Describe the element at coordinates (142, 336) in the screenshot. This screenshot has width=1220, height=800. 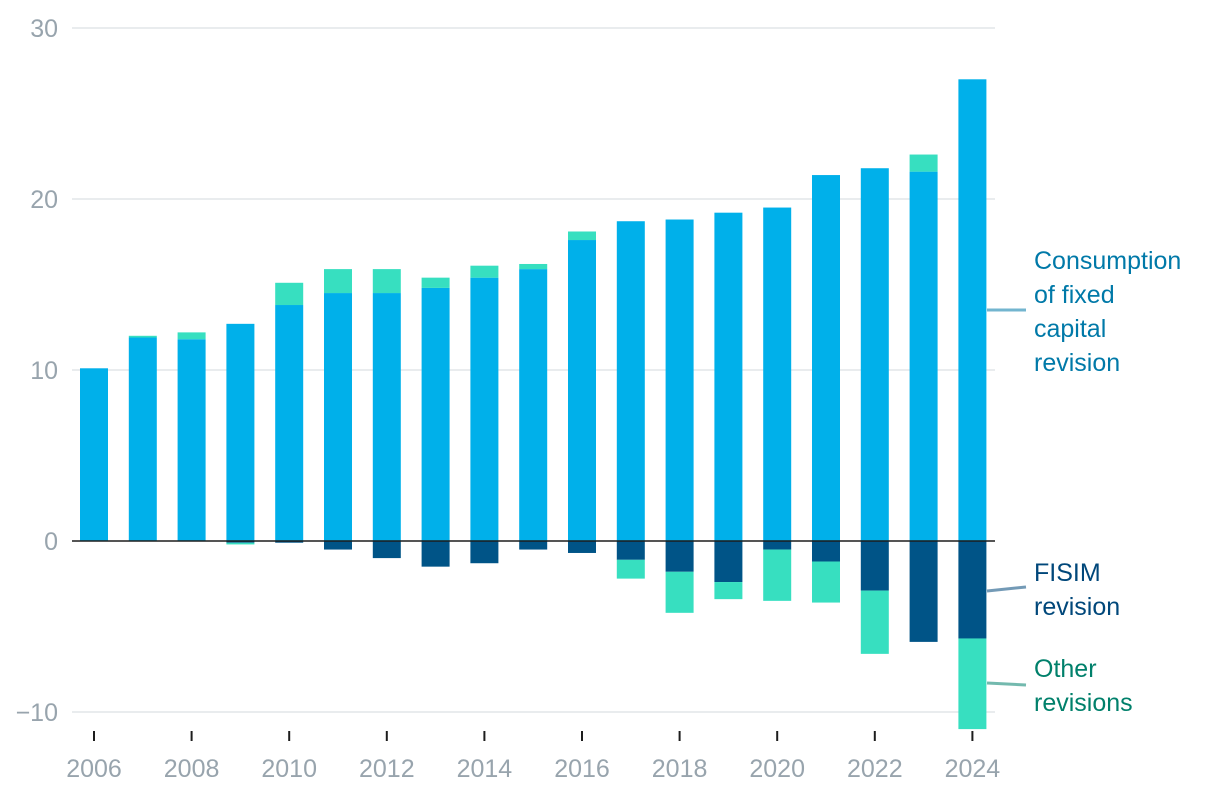
I see `bar-other-2007` at that location.